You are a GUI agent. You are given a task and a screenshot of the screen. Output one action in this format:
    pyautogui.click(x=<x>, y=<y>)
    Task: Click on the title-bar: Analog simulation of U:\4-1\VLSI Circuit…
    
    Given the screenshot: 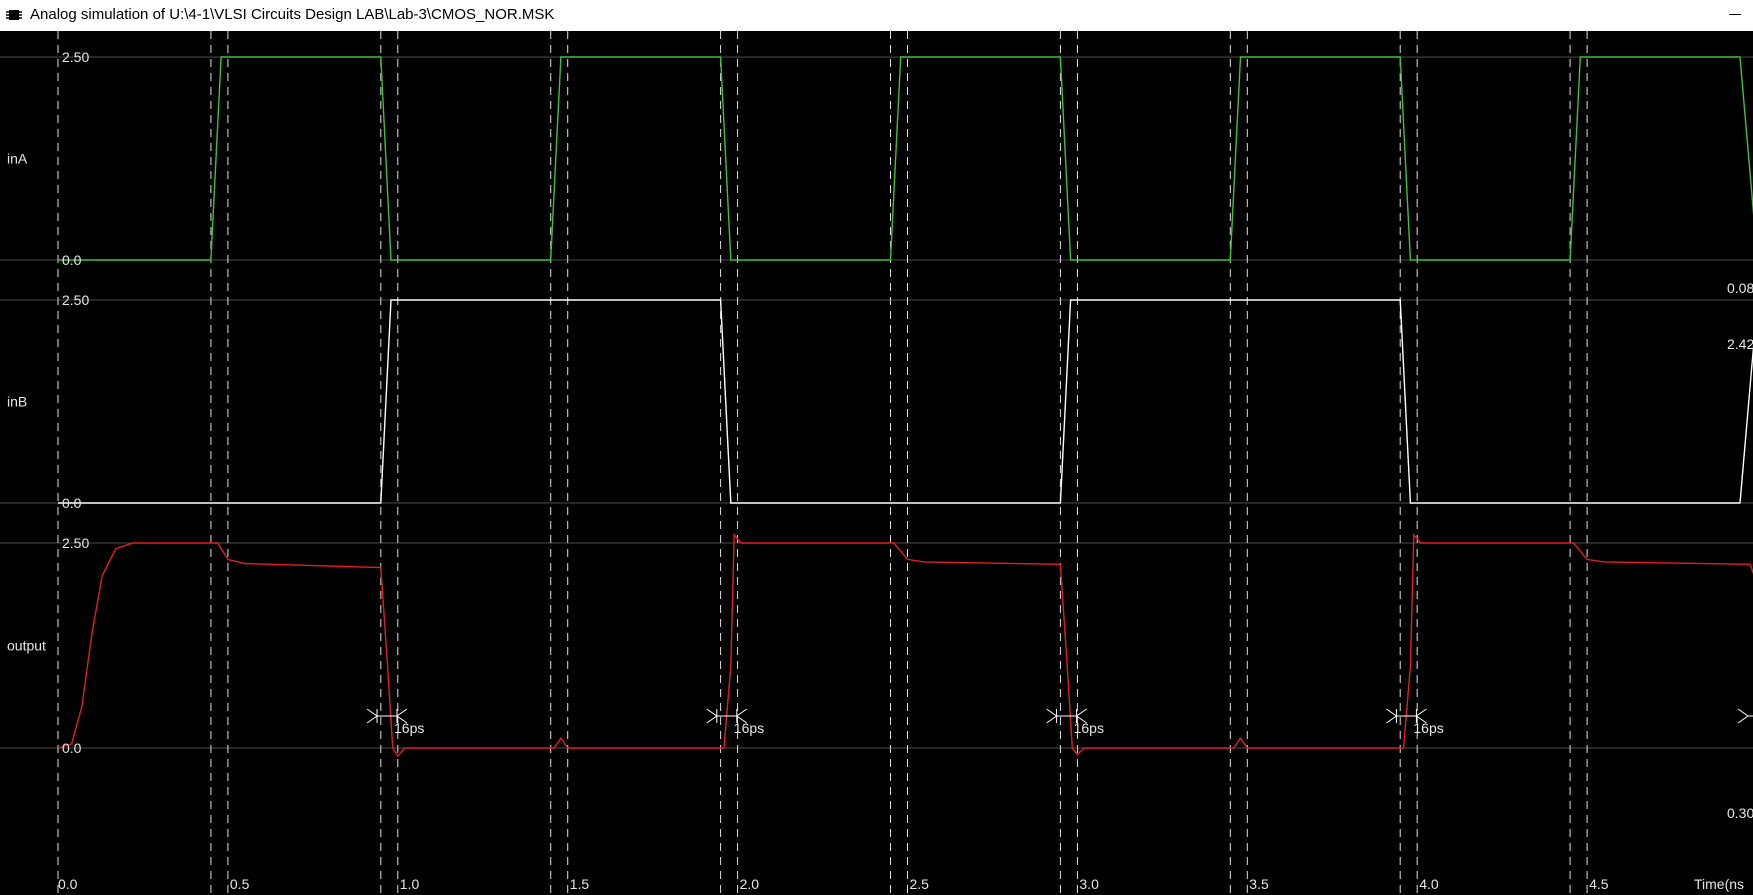 What is the action you would take?
    pyautogui.click(x=876, y=15)
    